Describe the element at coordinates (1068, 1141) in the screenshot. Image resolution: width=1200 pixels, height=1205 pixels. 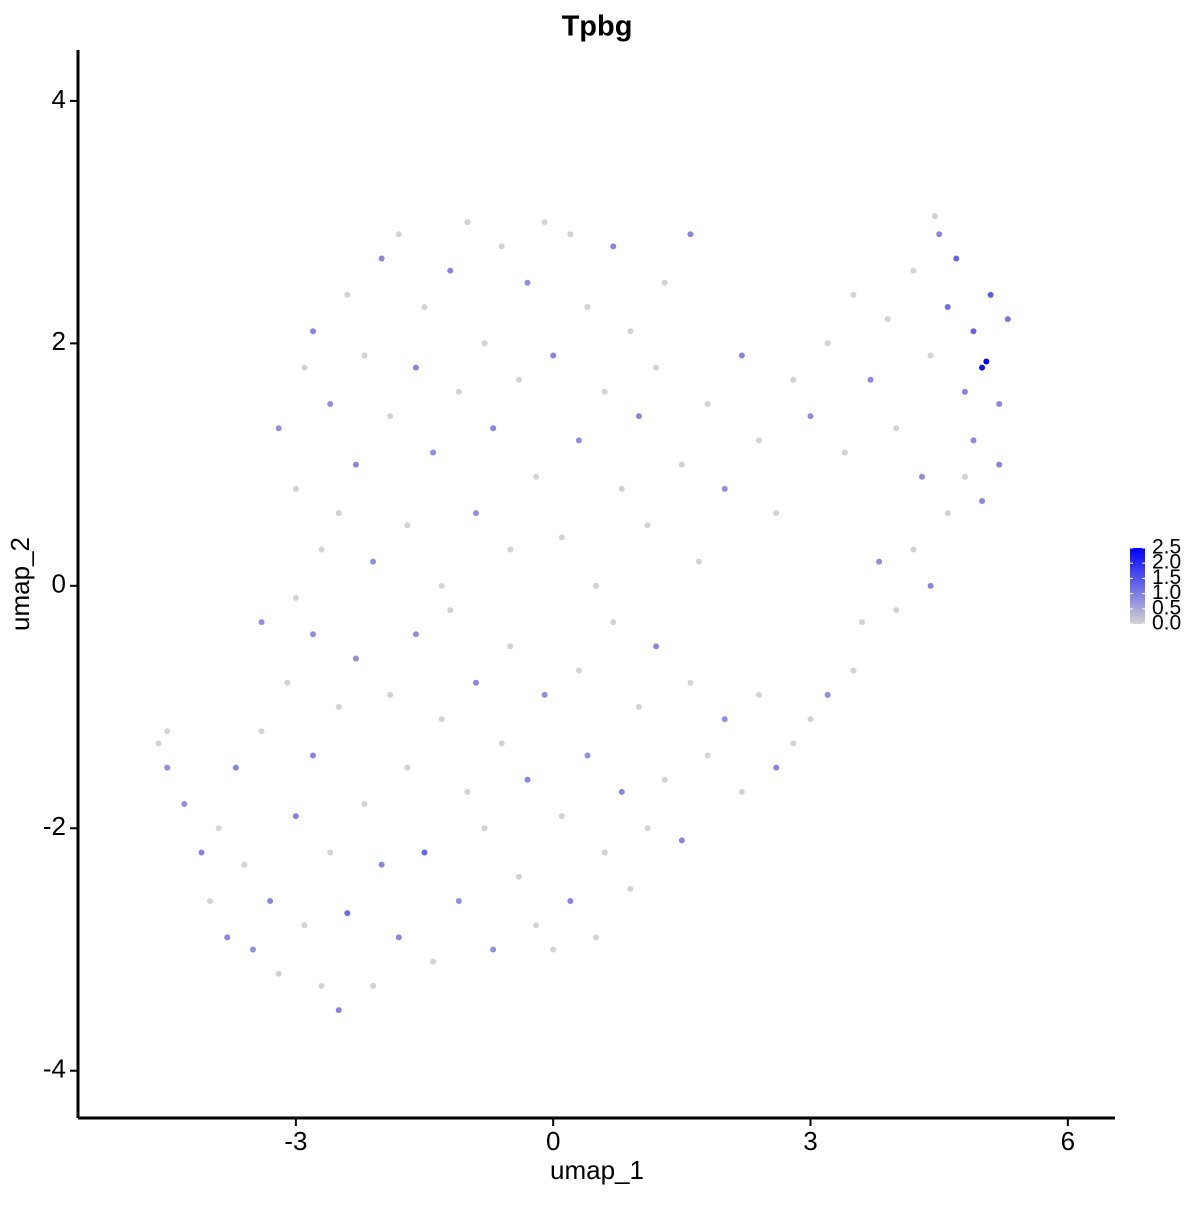
I see `x-tick-label: 6` at that location.